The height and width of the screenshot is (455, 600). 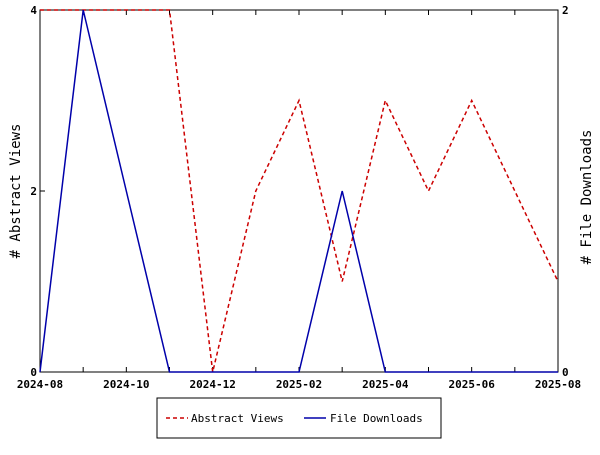 What do you see at coordinates (565, 10) in the screenshot?
I see `y-right-tick-label-2: 2` at bounding box center [565, 10].